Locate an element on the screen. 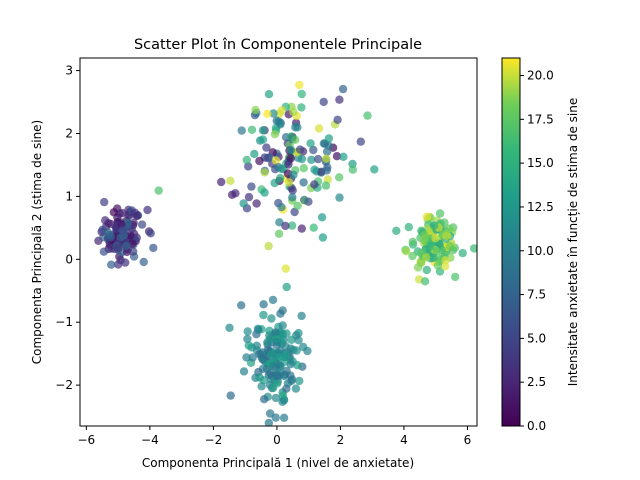 The width and height of the screenshot is (640, 480). colorbar-axis: 0.0 2.5 5.0 7.5 10.0 12.5 15.0 17.5 20.0 is located at coordinates (537, 251).